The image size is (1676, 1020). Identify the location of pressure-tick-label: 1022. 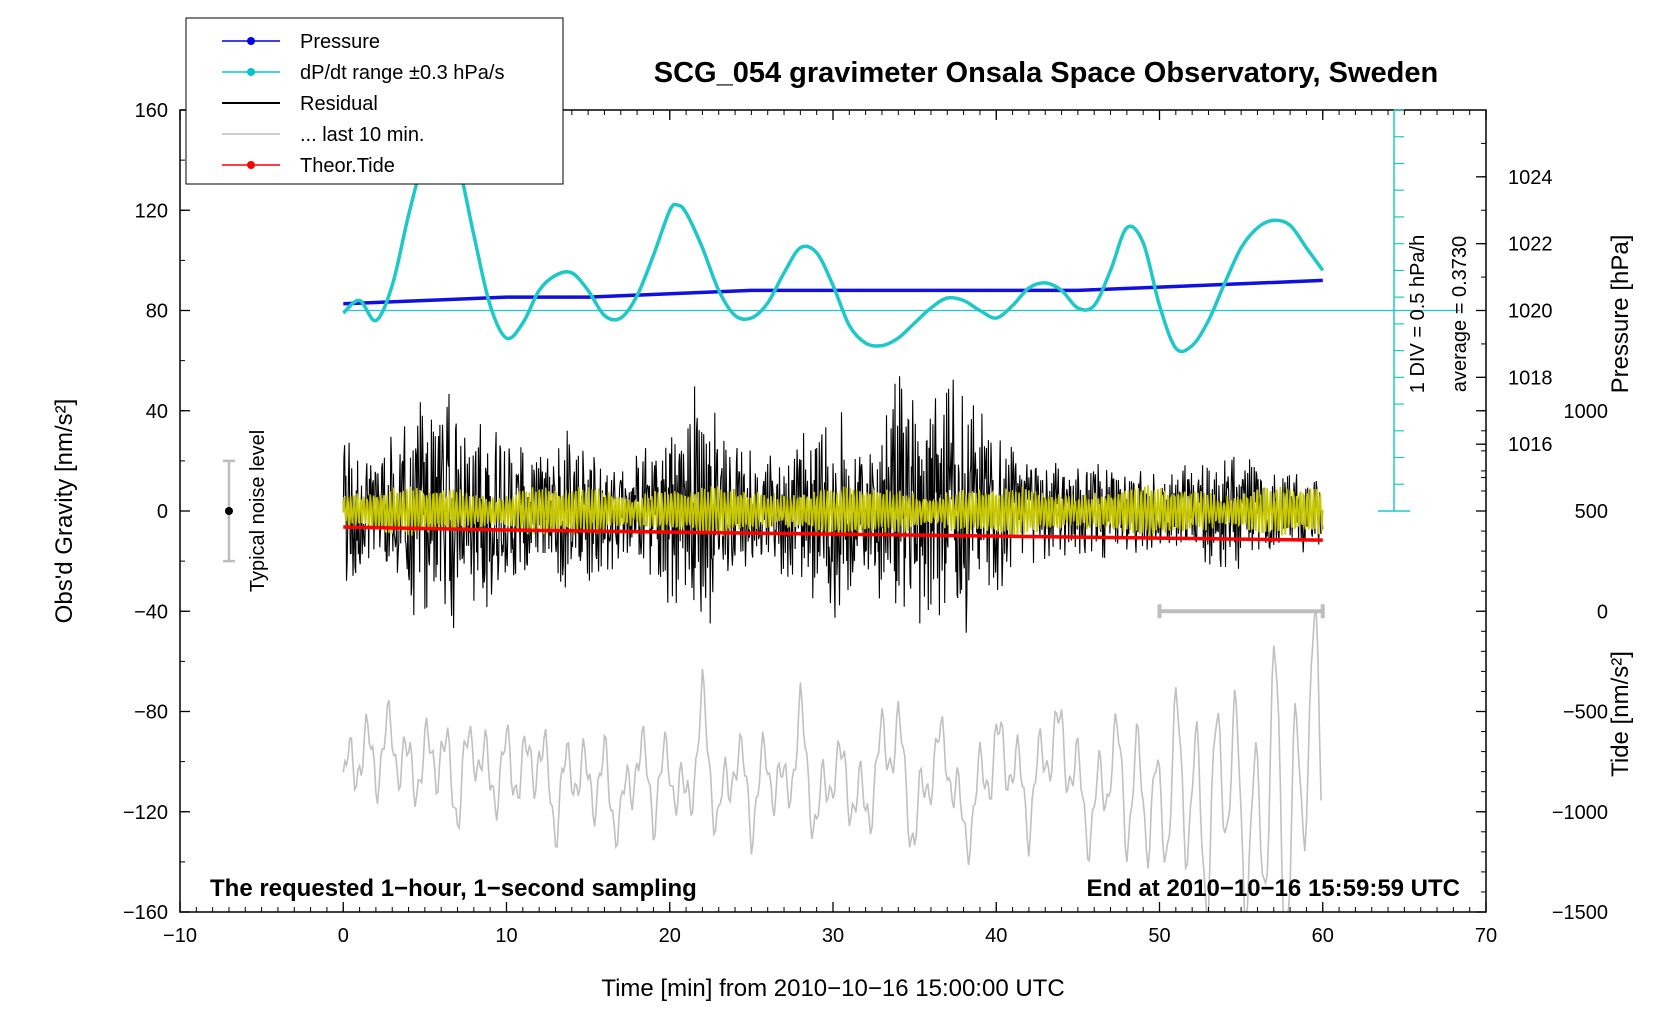
(1530, 245).